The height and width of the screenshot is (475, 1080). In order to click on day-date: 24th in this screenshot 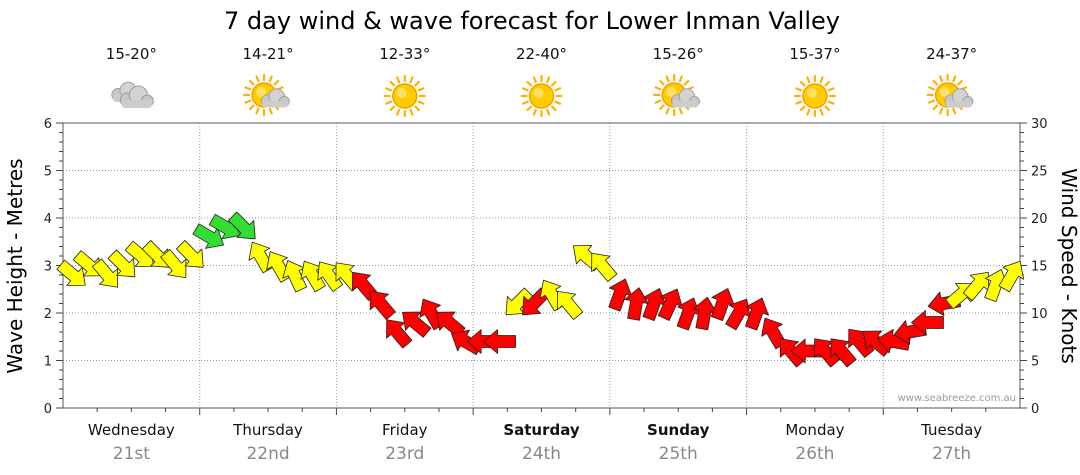, I will do `click(541, 454)`.